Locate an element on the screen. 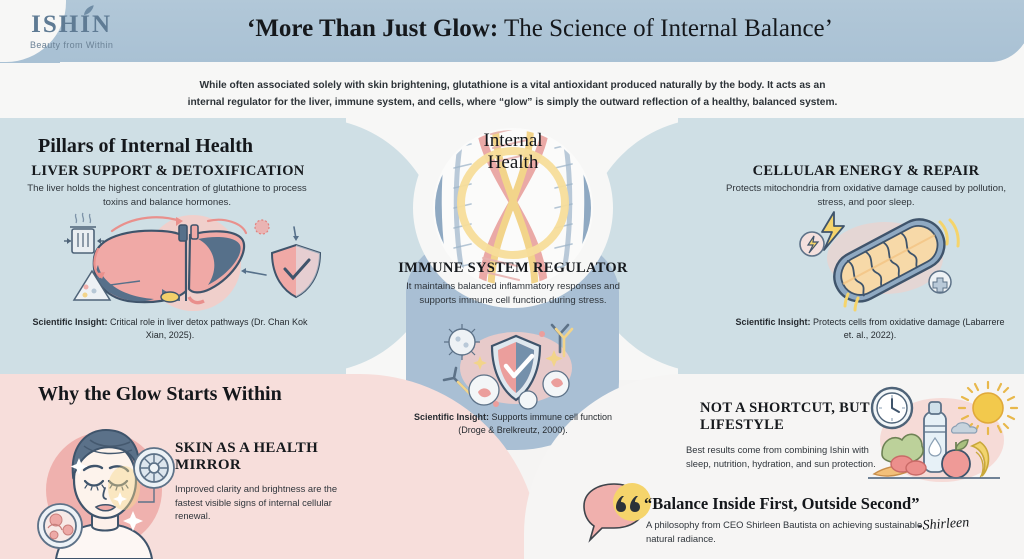  lifestyle-card-heading: NOT A SHORTCUT, BUT A LIFESTYLE is located at coordinates (791, 416).